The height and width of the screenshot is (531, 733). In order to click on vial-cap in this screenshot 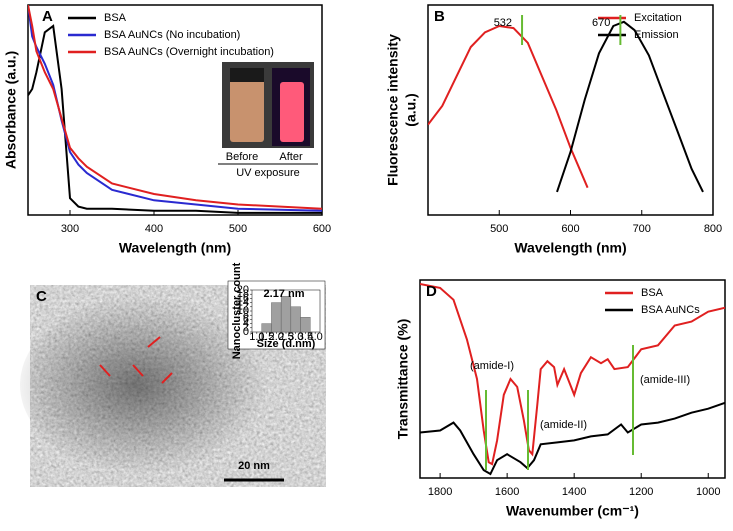, I will do `click(247, 75)`.